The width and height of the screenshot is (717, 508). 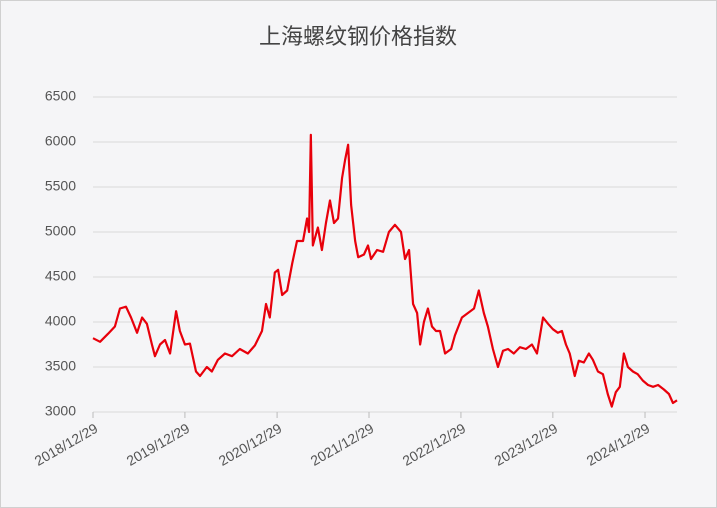 What do you see at coordinates (60, 186) in the screenshot?
I see `y-tick-label: 5500` at bounding box center [60, 186].